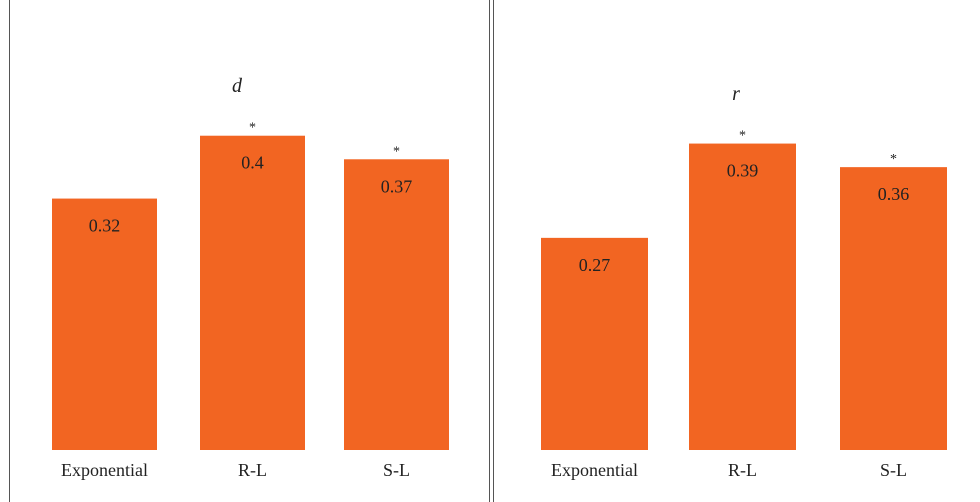 This screenshot has width=980, height=502. Describe the element at coordinates (743, 171) in the screenshot. I see `value-label-r-l-r: 0.39` at that location.